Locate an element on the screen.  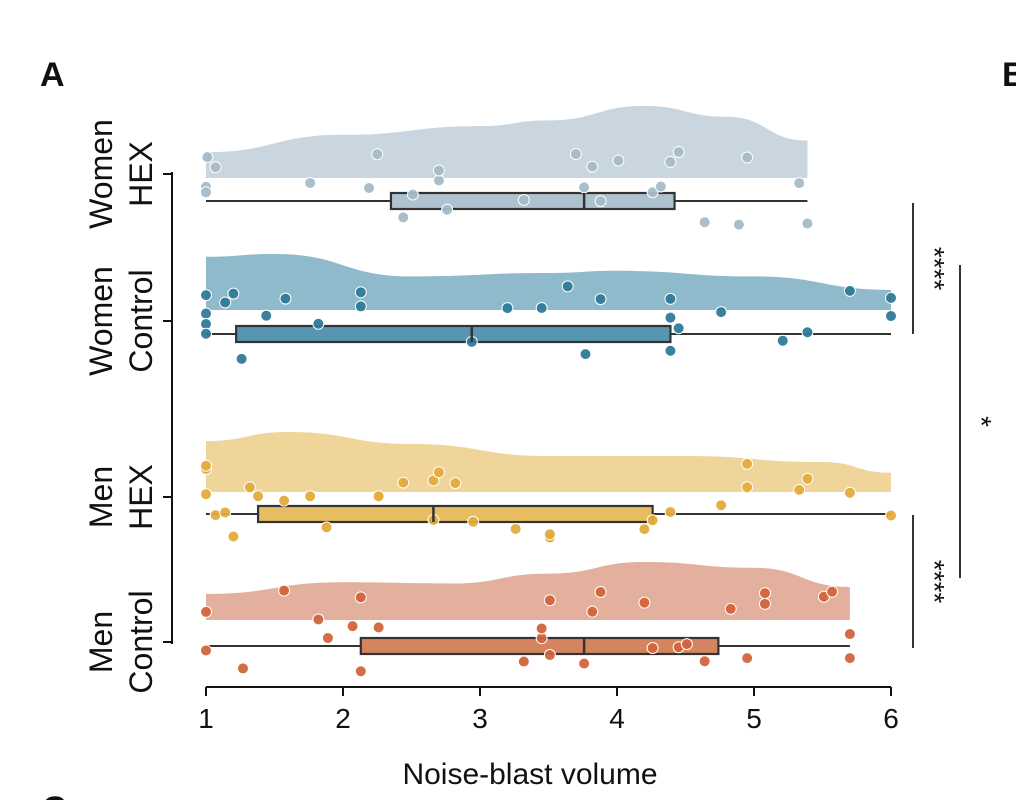
x-tick-label: 4 is located at coordinates (617, 718).